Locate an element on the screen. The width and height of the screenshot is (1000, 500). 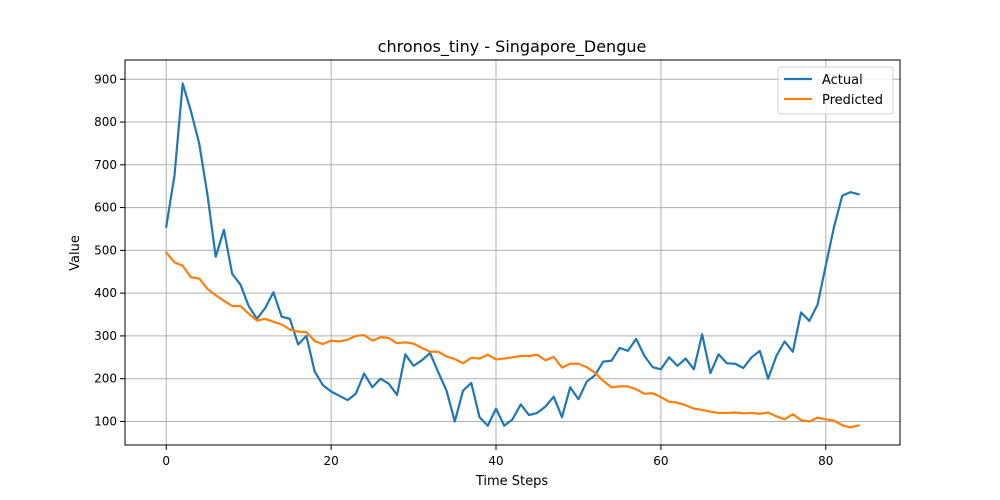
x-axis: 0 20 40 60 80 is located at coordinates (497, 456).